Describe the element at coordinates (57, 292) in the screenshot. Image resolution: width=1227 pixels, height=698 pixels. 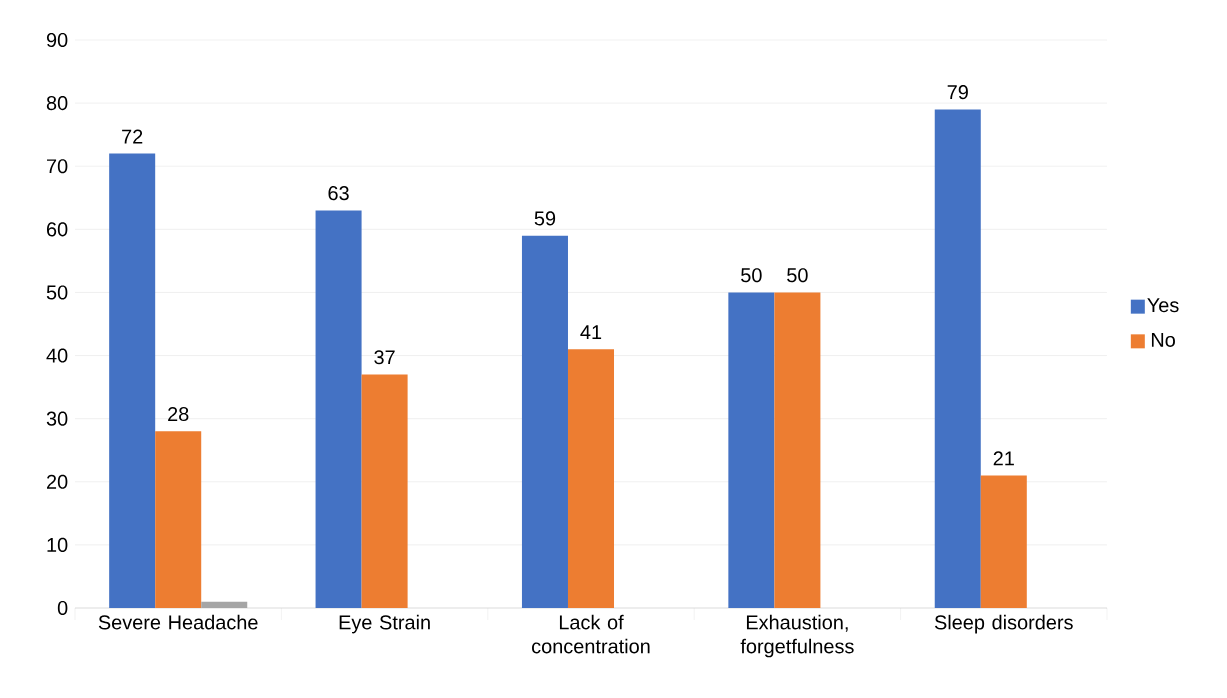
I see `y-tick-label: 50` at that location.